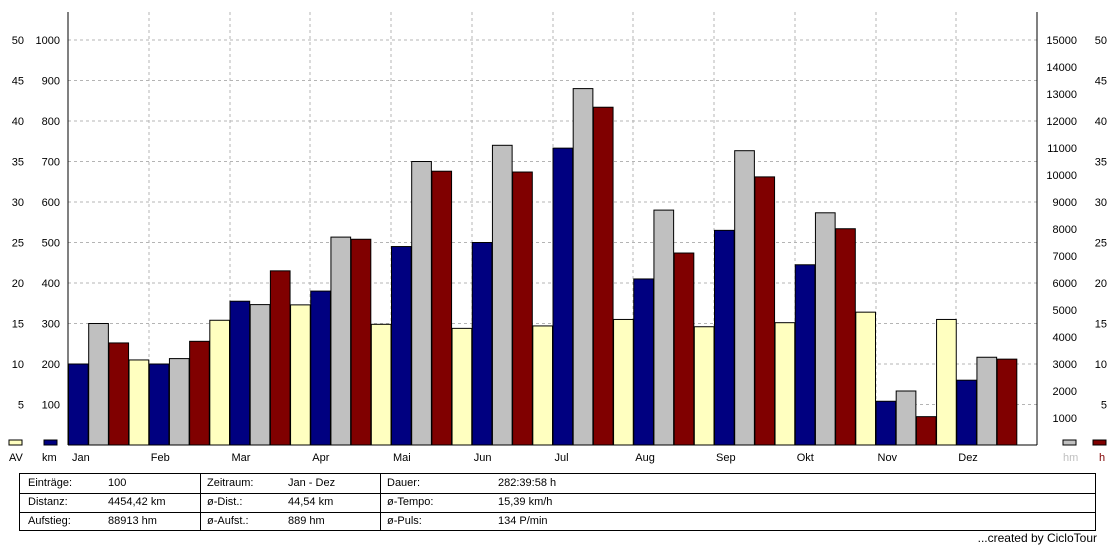  What do you see at coordinates (1070, 458) in the screenshot?
I see `legend-label-hm: hm` at bounding box center [1070, 458].